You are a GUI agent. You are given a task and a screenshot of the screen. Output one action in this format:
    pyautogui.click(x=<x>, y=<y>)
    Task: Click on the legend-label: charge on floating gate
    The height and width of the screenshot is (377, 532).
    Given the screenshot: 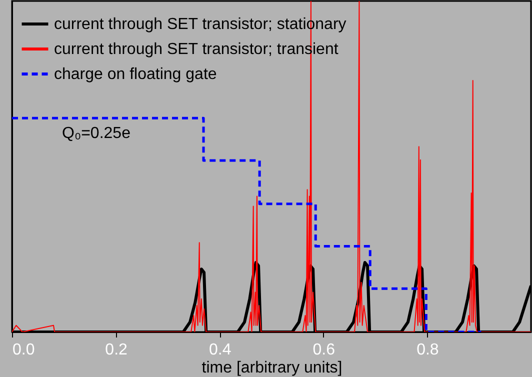 What is the action you would take?
    pyautogui.click(x=135, y=74)
    